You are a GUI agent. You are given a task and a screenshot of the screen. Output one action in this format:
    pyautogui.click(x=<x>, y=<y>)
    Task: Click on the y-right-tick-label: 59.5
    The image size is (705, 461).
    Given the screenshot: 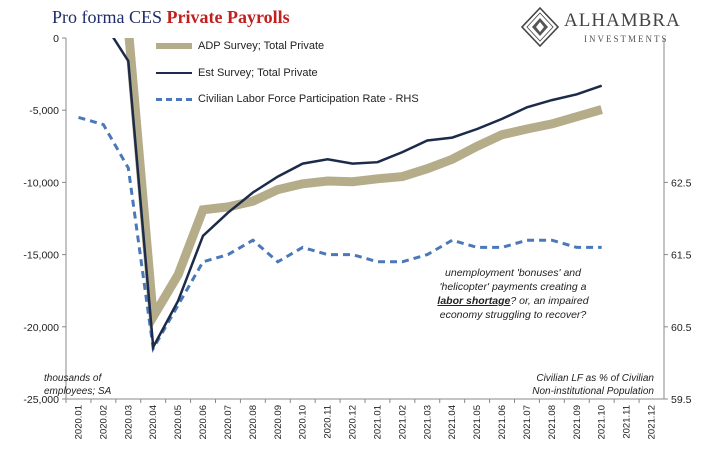 What is the action you would take?
    pyautogui.click(x=681, y=400)
    